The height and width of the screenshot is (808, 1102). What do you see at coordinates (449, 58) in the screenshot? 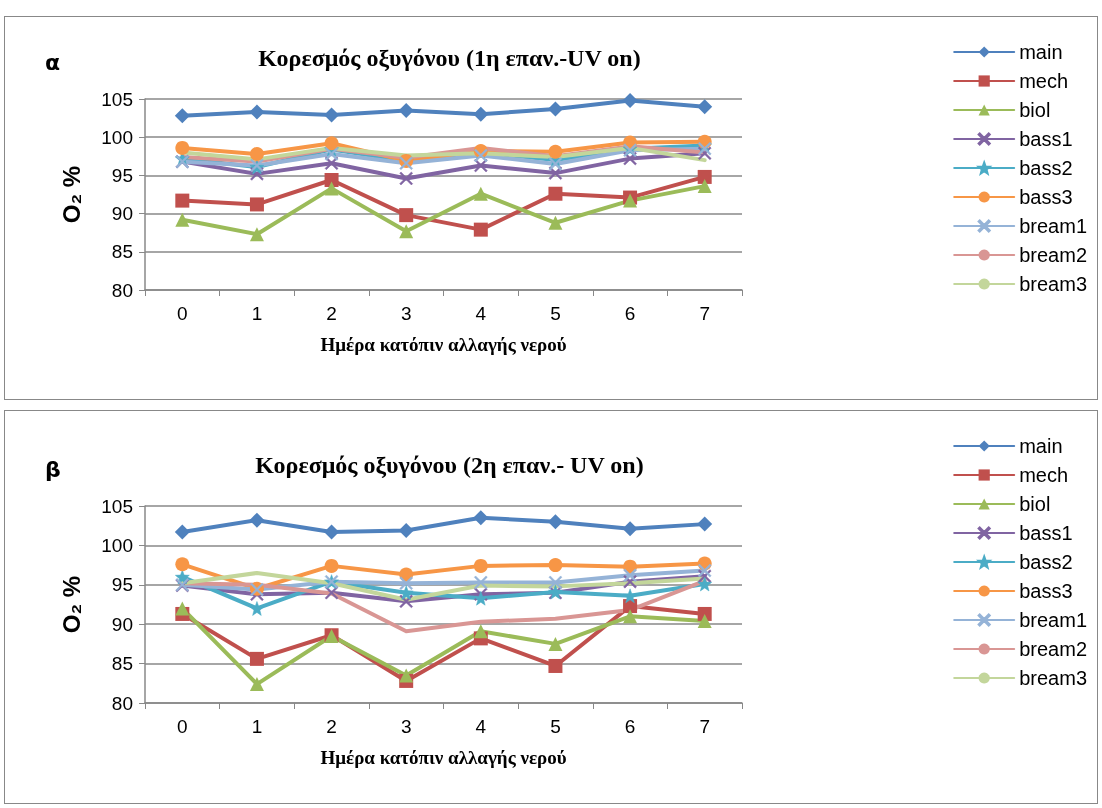
I see `chart-title: Κορεσμός οξυγόνου (1η επαν.-UV on)` at bounding box center [449, 58].